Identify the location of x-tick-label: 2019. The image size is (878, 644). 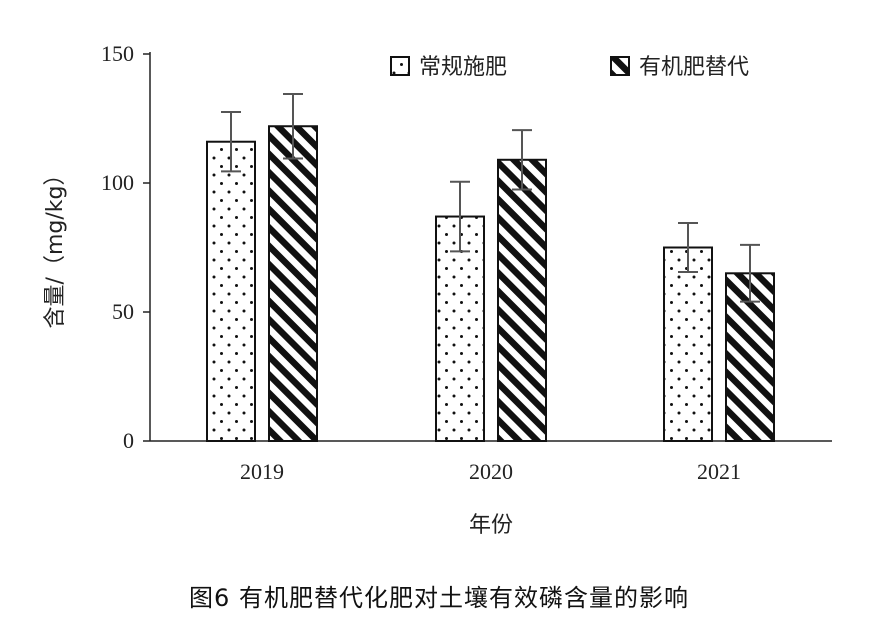
(262, 471).